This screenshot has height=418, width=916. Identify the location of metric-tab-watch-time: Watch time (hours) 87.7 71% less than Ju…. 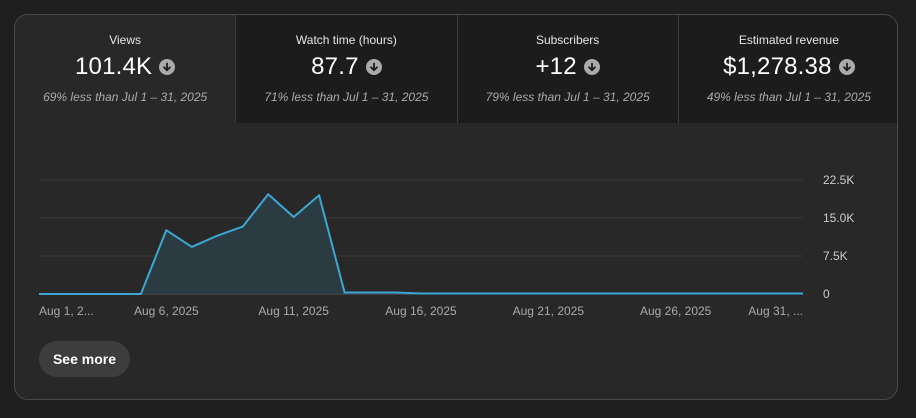
(347, 69).